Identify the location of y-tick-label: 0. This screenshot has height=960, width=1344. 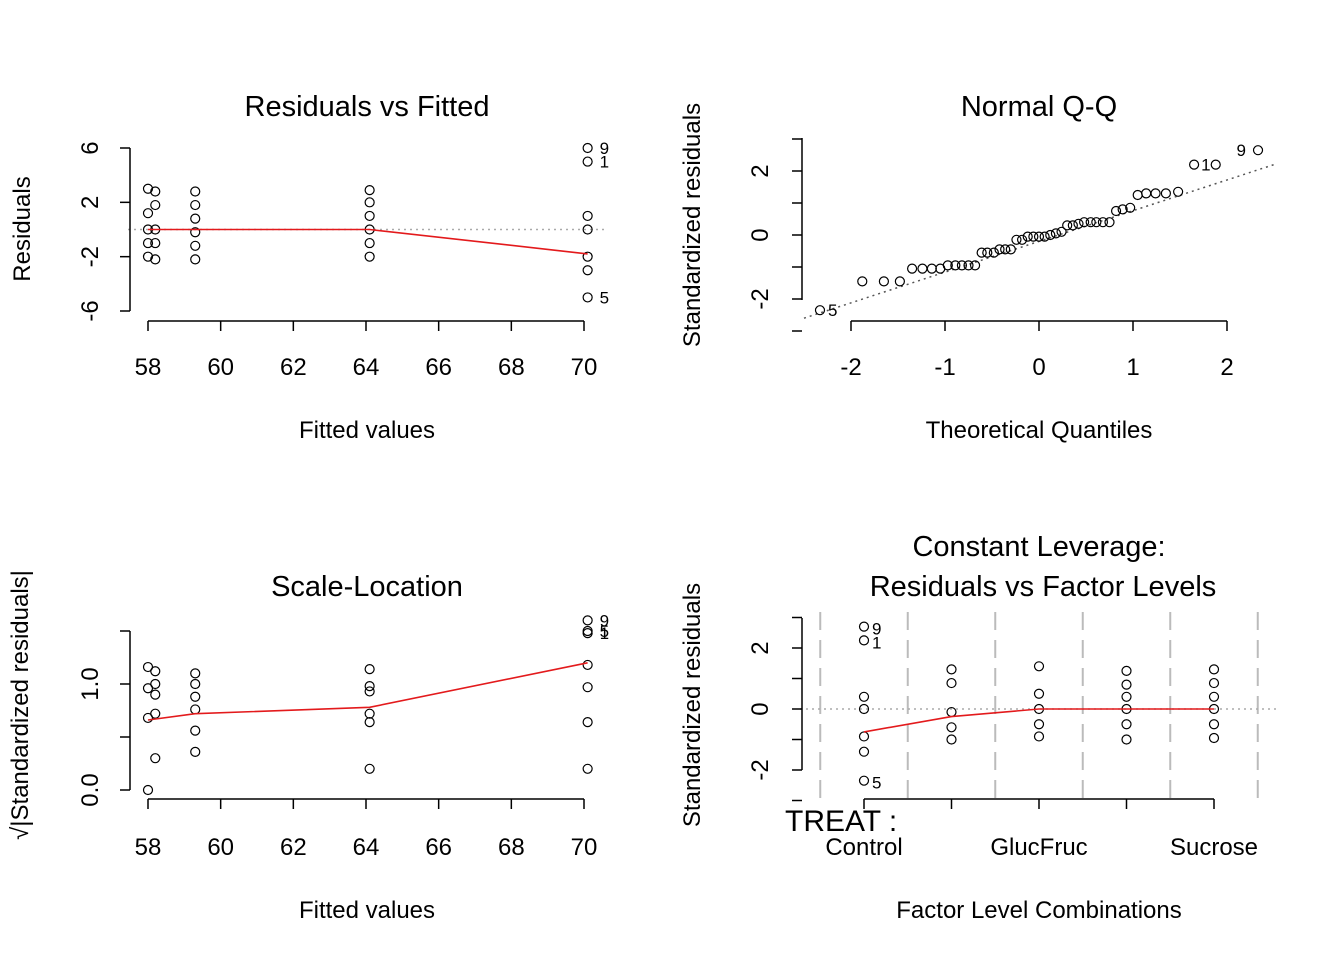
(760, 234).